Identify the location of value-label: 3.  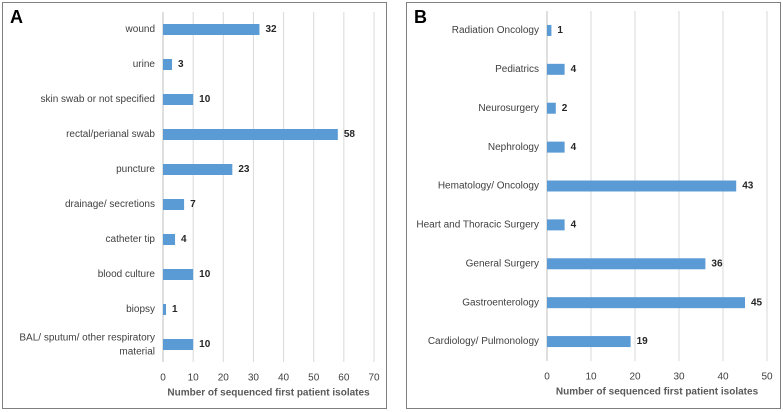
(181, 64).